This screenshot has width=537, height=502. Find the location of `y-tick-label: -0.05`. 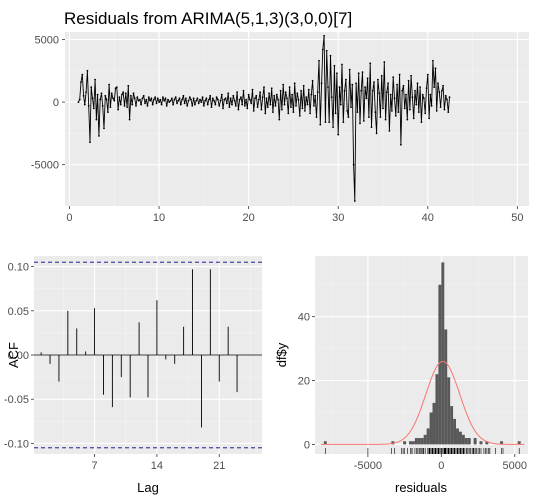

y-tick-label: -0.05 is located at coordinates (16, 400).